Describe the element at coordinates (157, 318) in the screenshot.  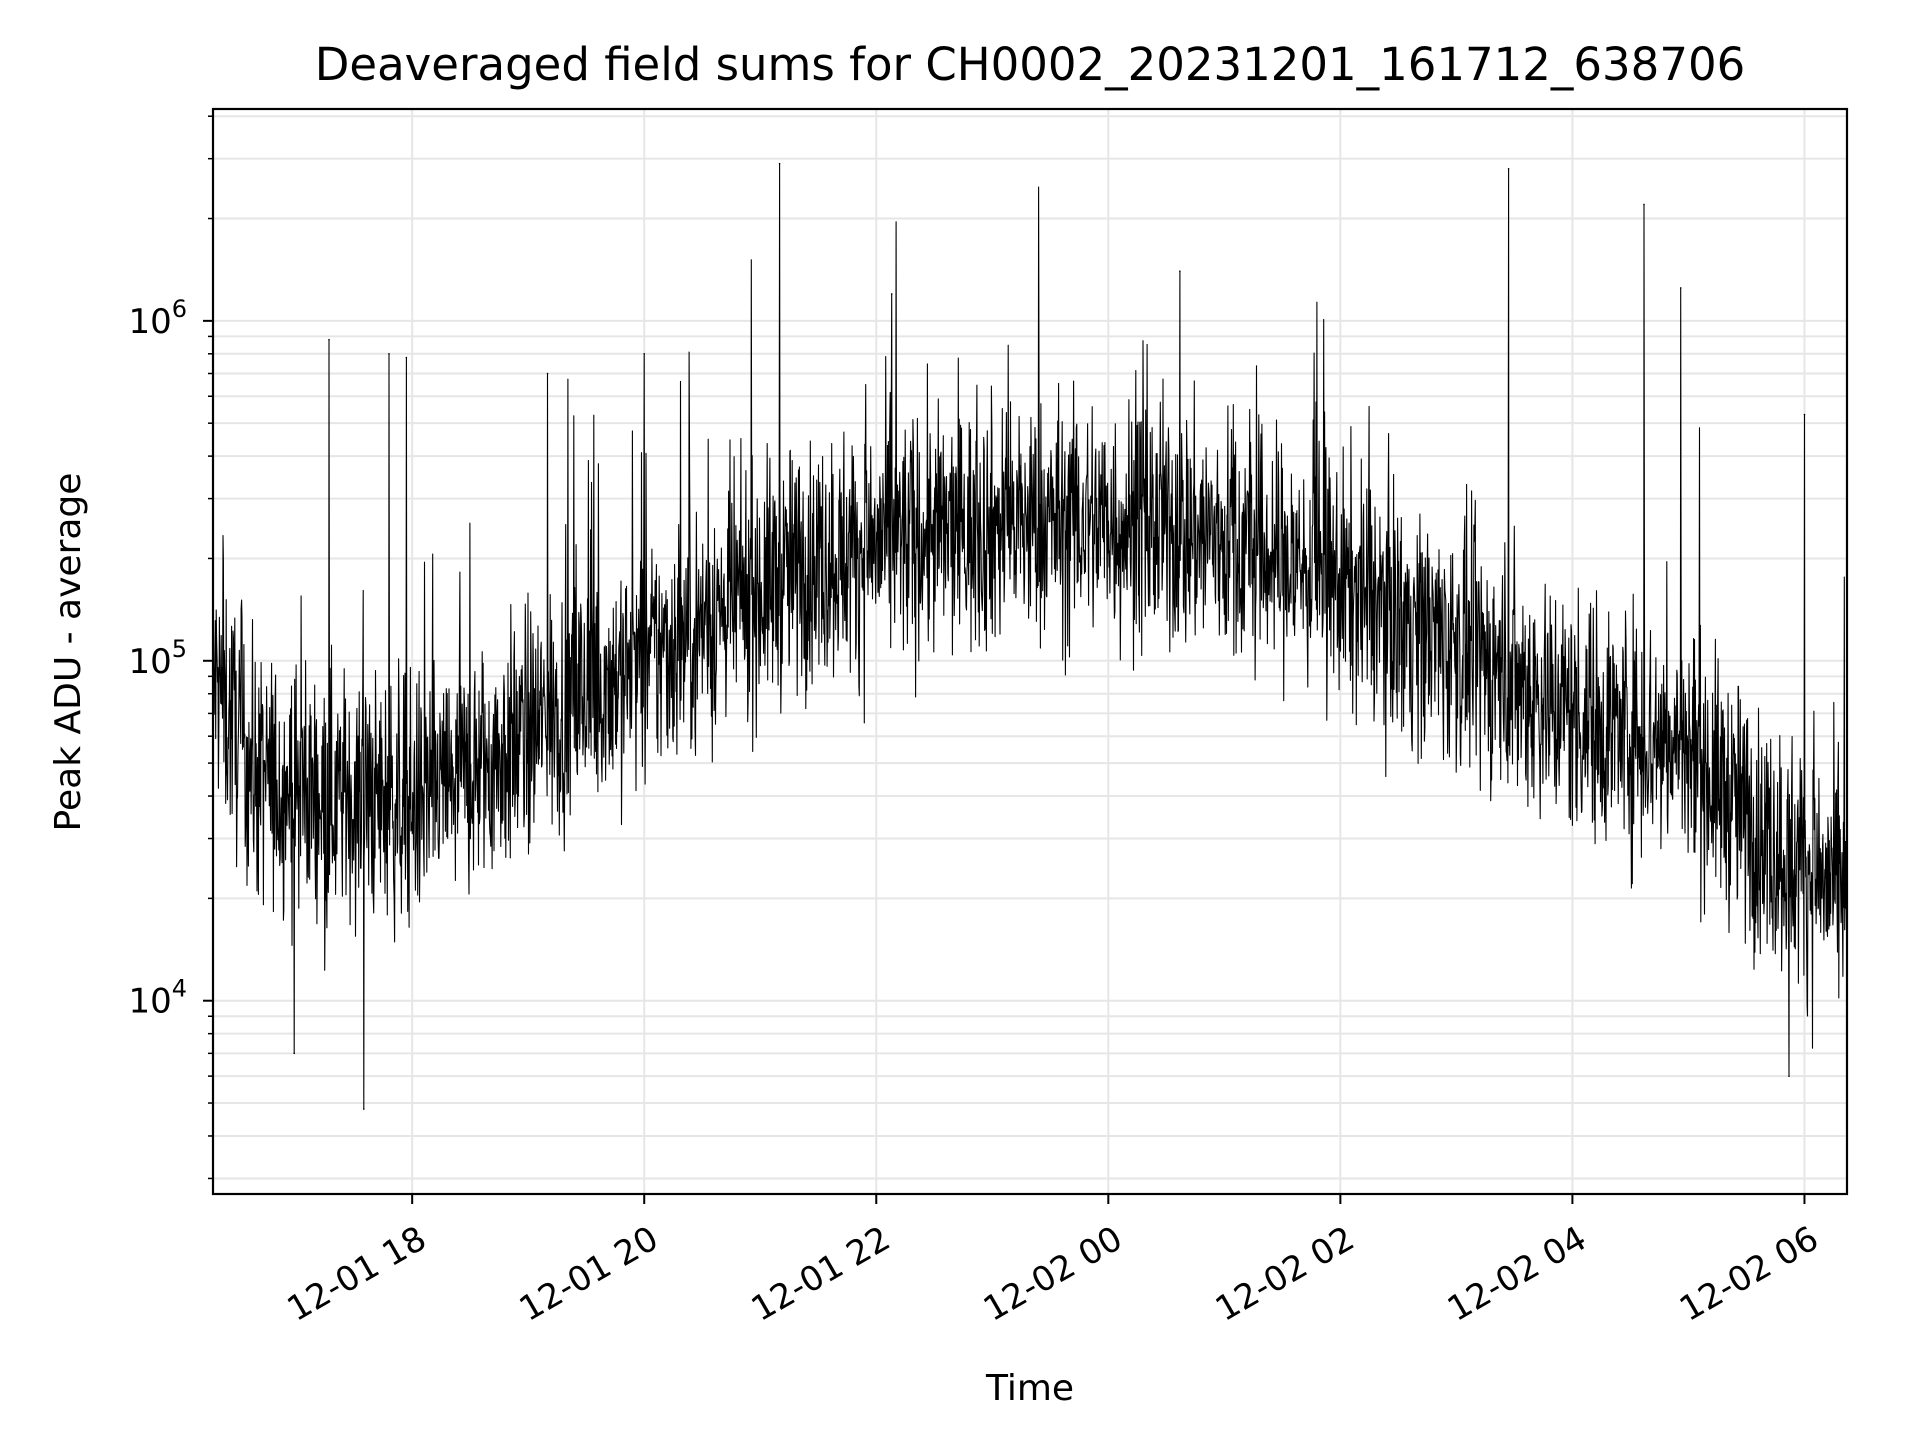
I see `y-tick-label: 10⁶` at that location.